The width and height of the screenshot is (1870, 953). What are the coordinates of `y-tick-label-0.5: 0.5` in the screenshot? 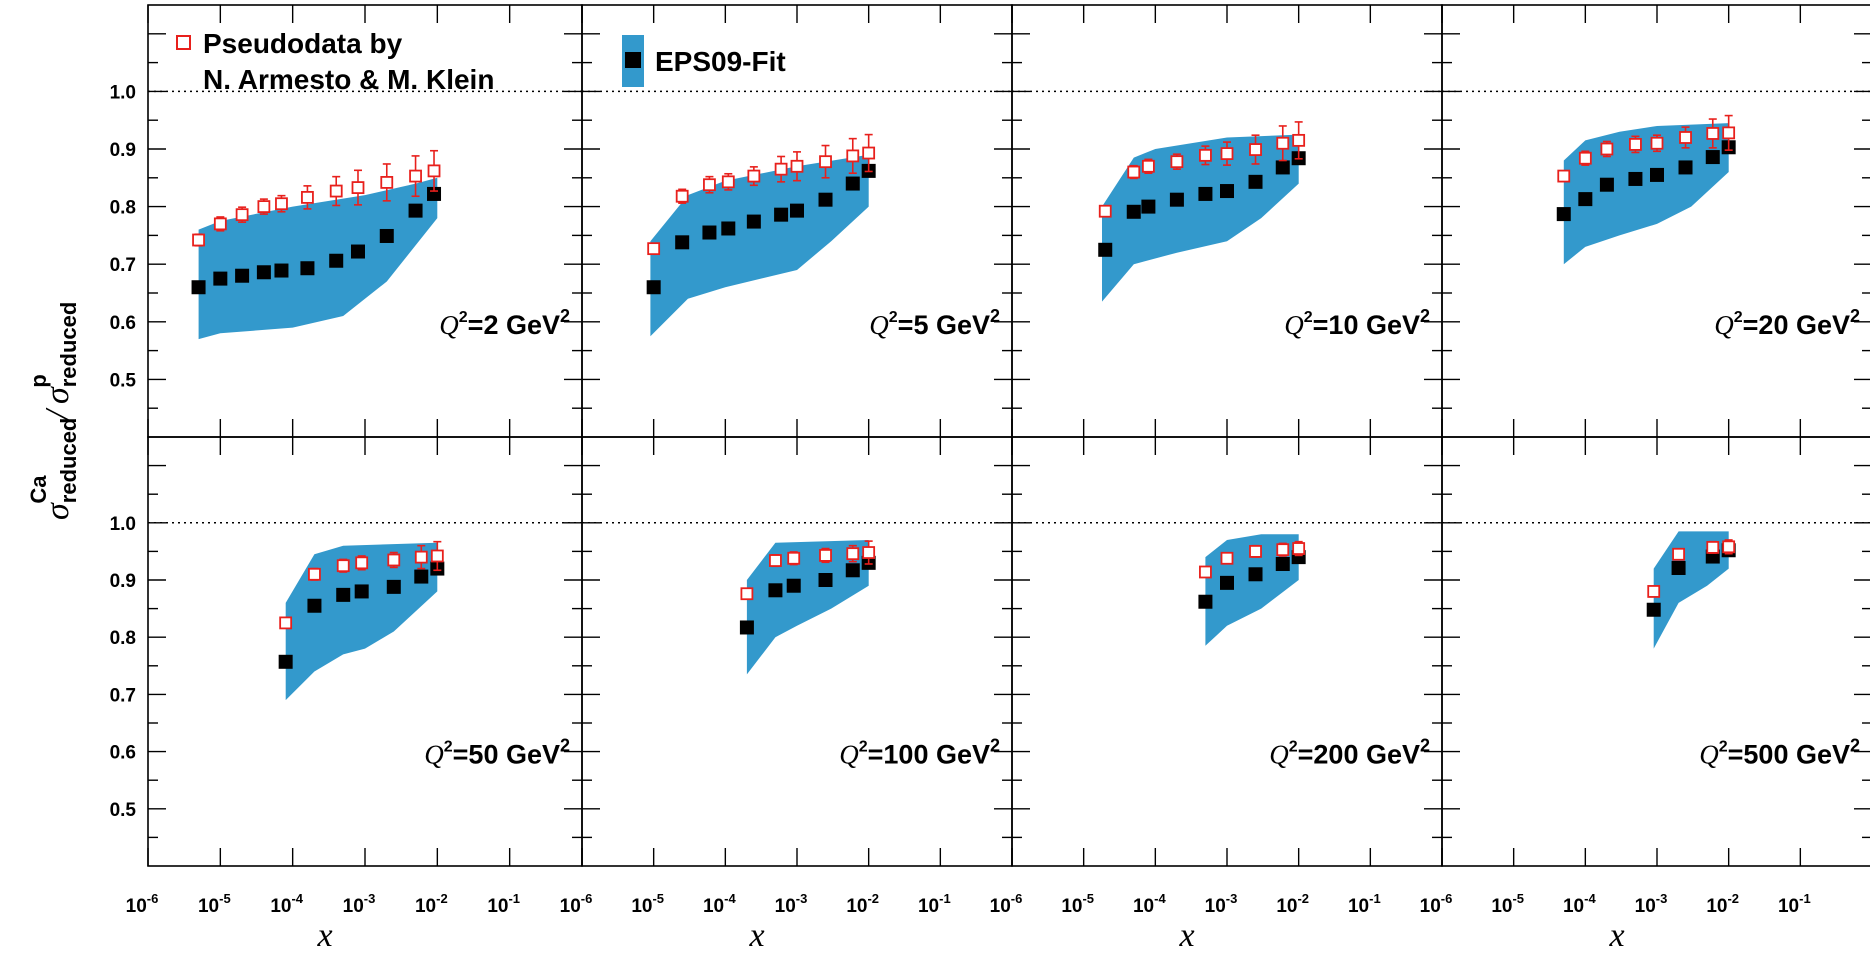 It's located at (123, 810).